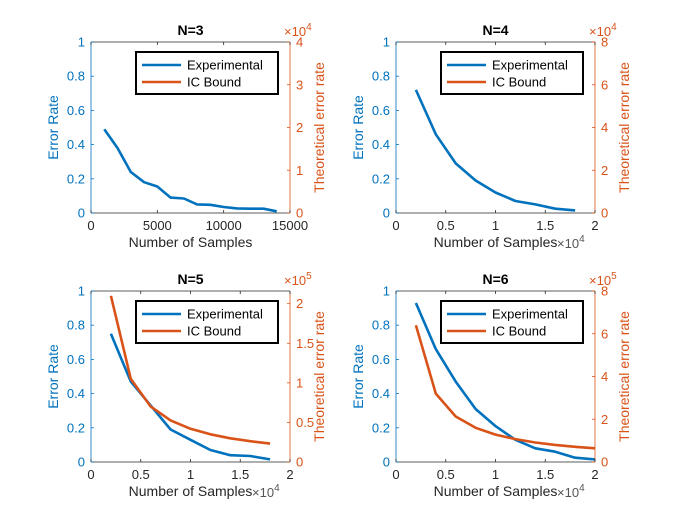 The height and width of the screenshot is (525, 700). What do you see at coordinates (495, 279) in the screenshot?
I see `chart-title: N=6` at bounding box center [495, 279].